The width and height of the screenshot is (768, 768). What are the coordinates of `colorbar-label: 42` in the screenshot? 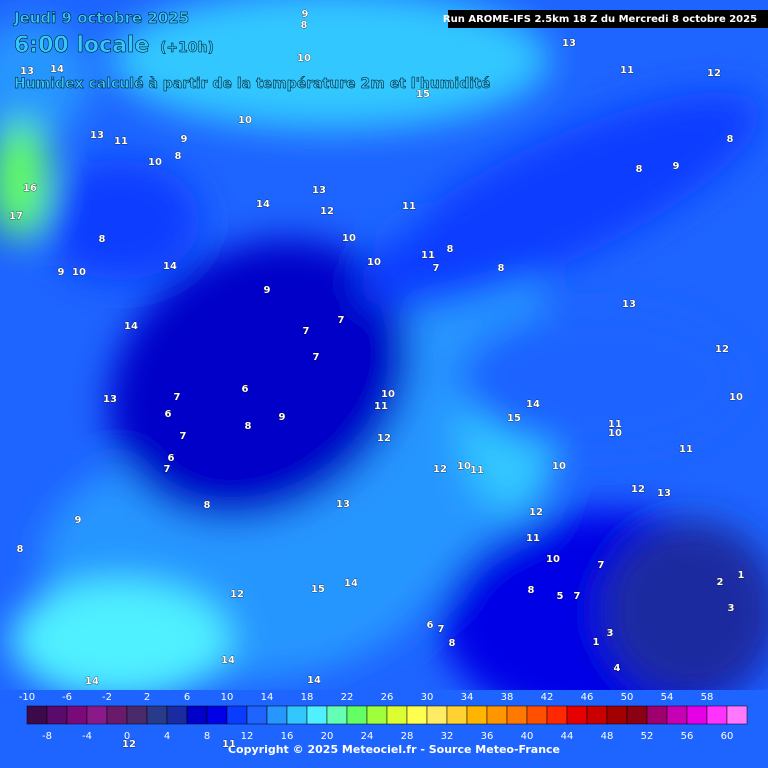 It's located at (547, 697).